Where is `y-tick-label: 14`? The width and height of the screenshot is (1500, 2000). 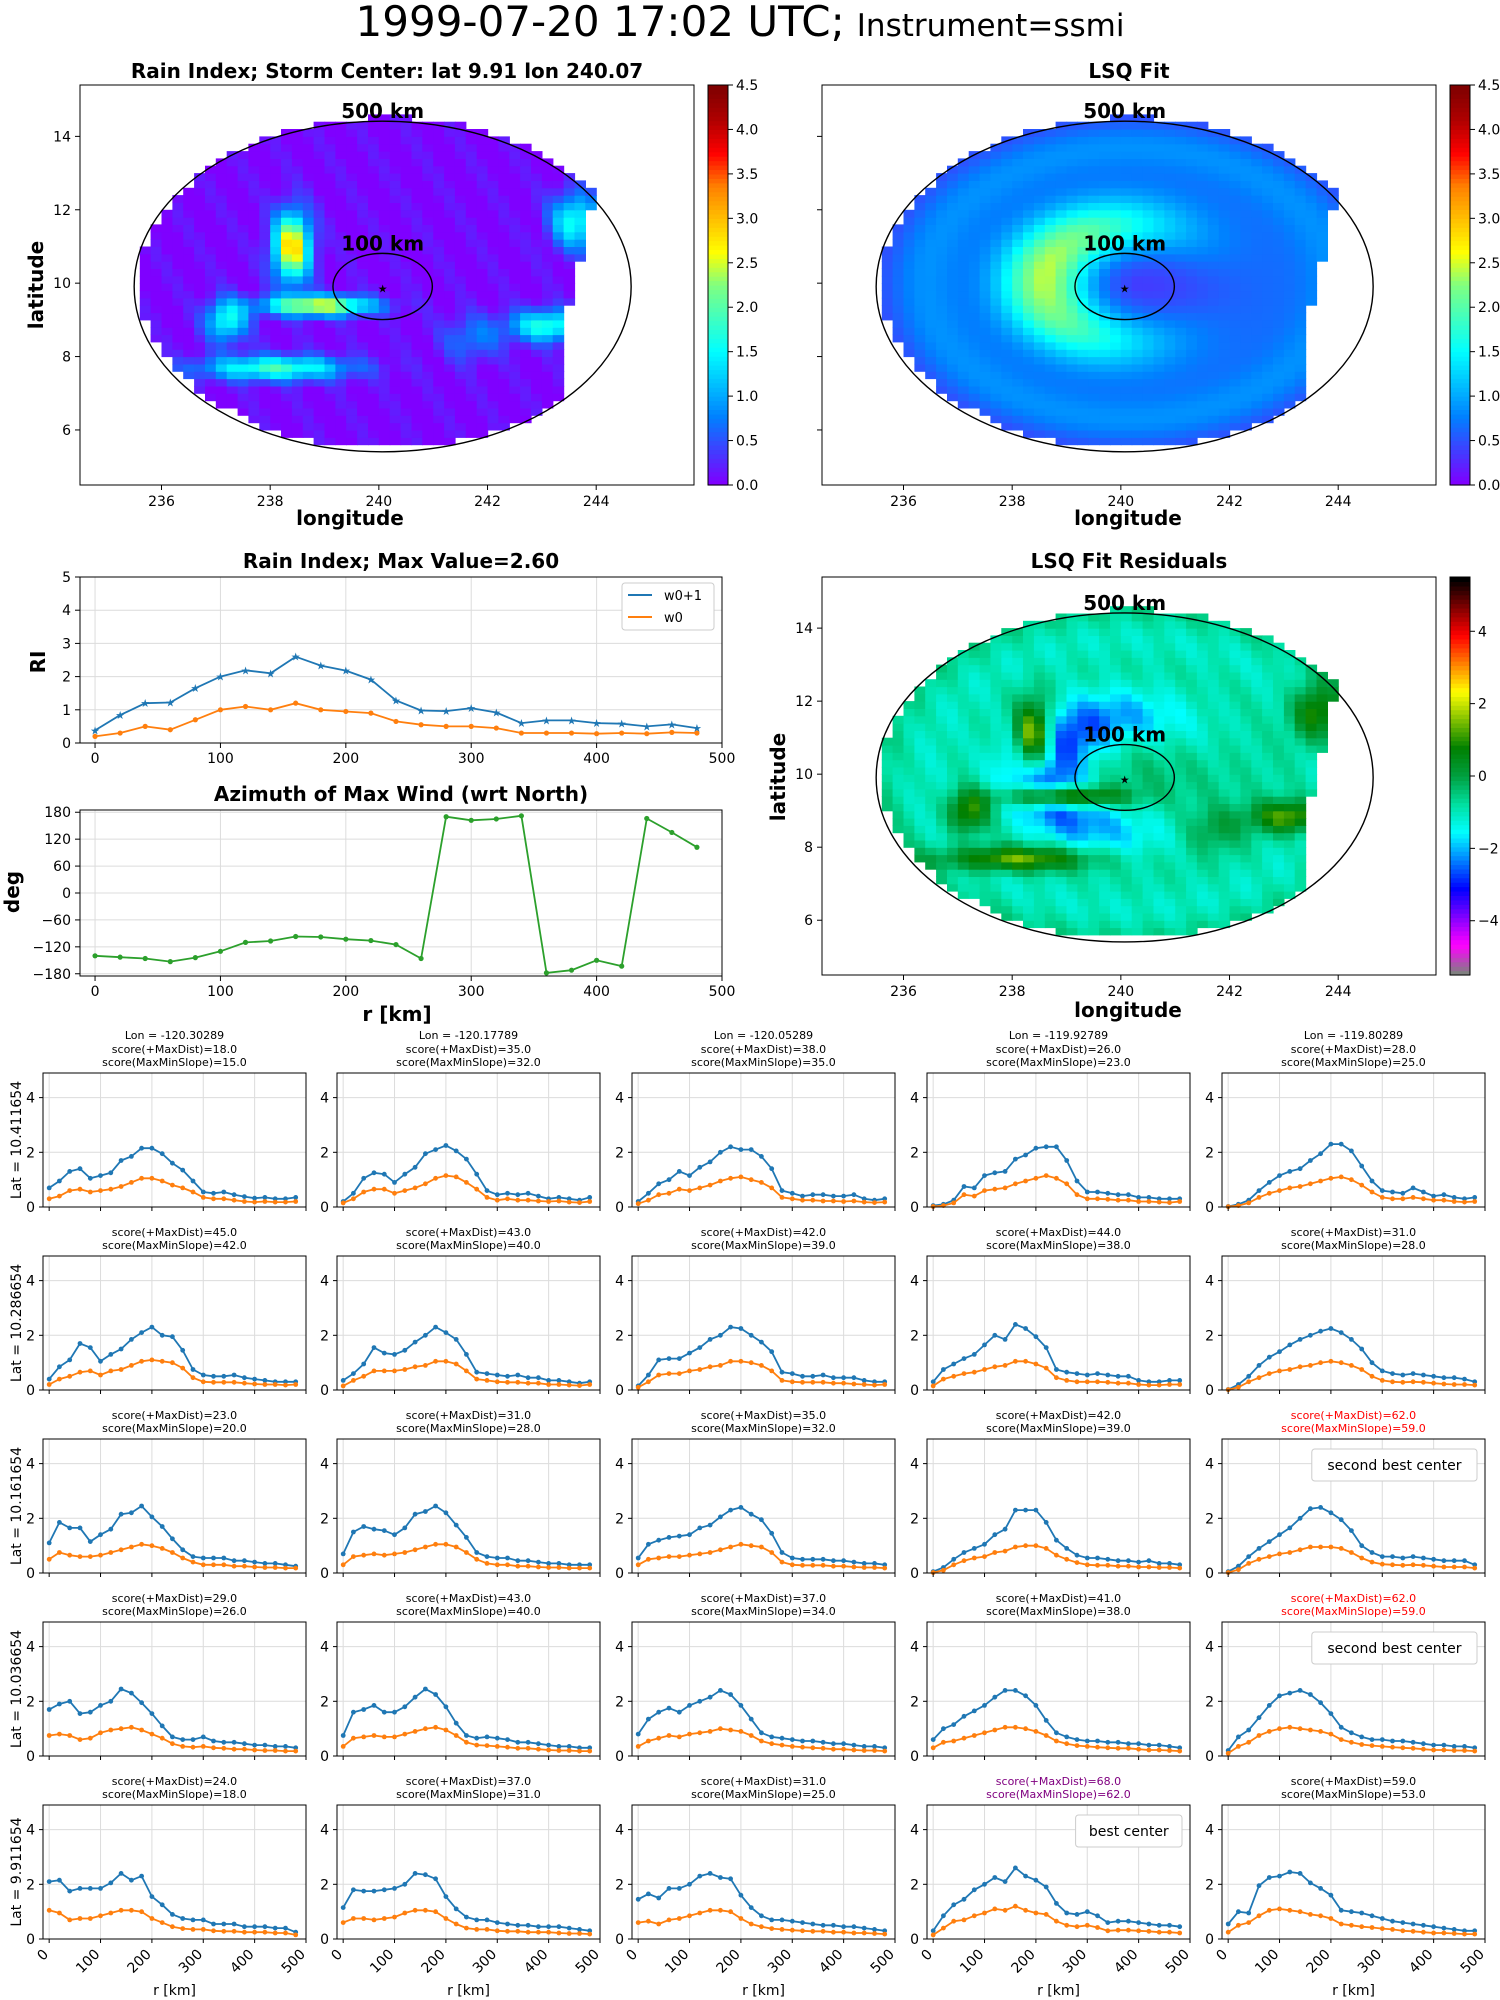
y-tick-label: 14 is located at coordinates (62, 137).